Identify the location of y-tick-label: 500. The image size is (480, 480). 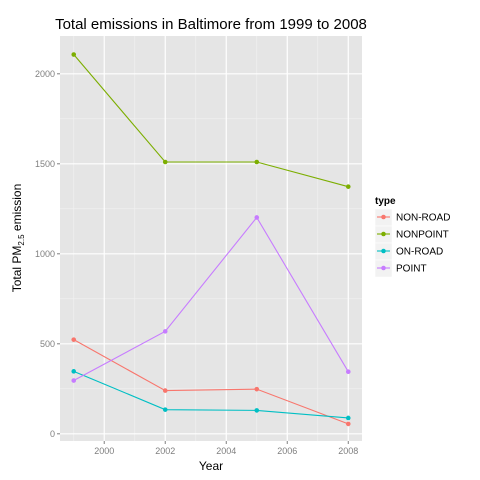
(47, 344).